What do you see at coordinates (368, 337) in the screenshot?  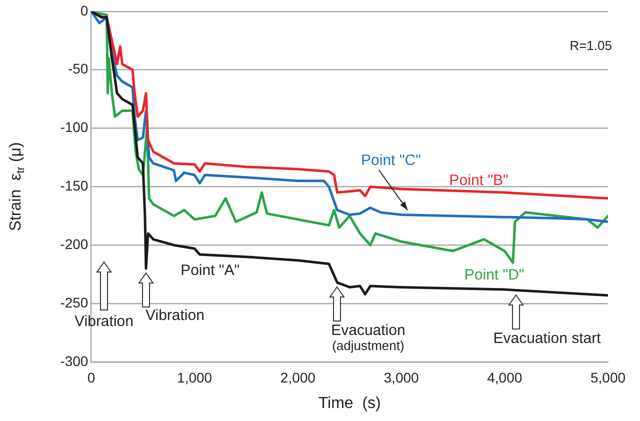 I see `annotation: Evacuation (adjustment)` at bounding box center [368, 337].